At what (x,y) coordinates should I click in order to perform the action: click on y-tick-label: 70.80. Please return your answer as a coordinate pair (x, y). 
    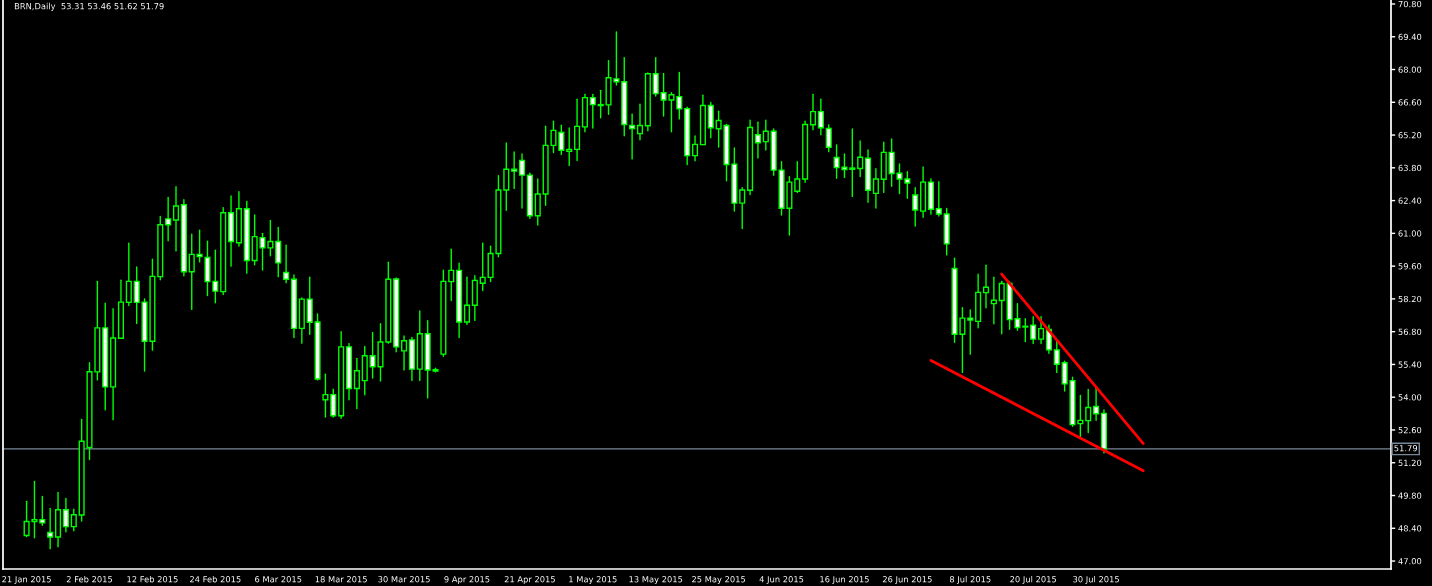
    Looking at the image, I should click on (1410, 4).